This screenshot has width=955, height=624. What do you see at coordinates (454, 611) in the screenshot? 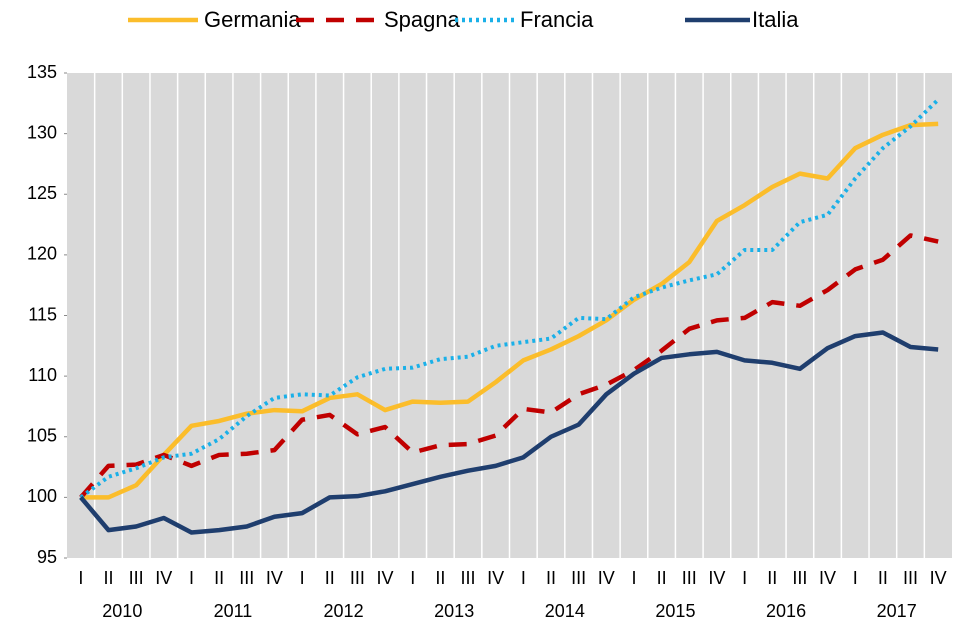
I see `year-label: 2013` at bounding box center [454, 611].